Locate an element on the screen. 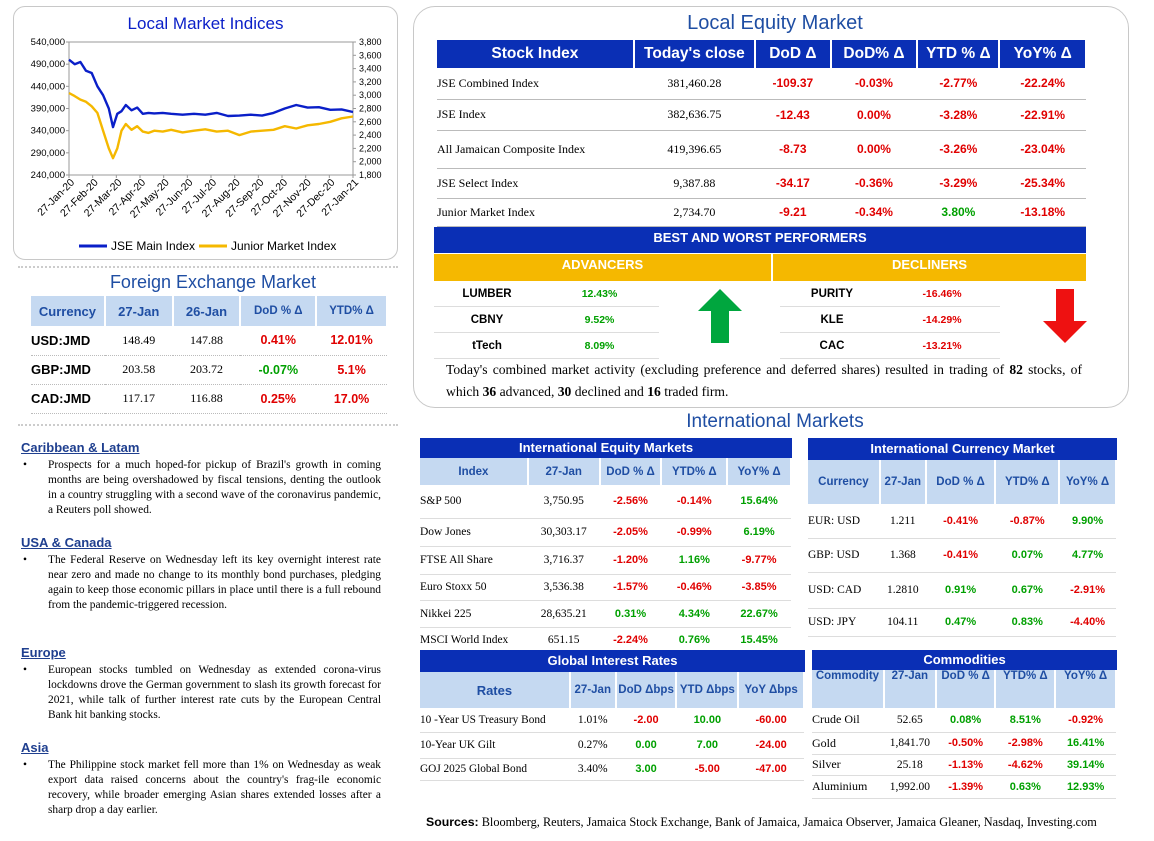 The height and width of the screenshot is (841, 1154). block-row-ytd: 0.07% is located at coordinates (1027, 555).